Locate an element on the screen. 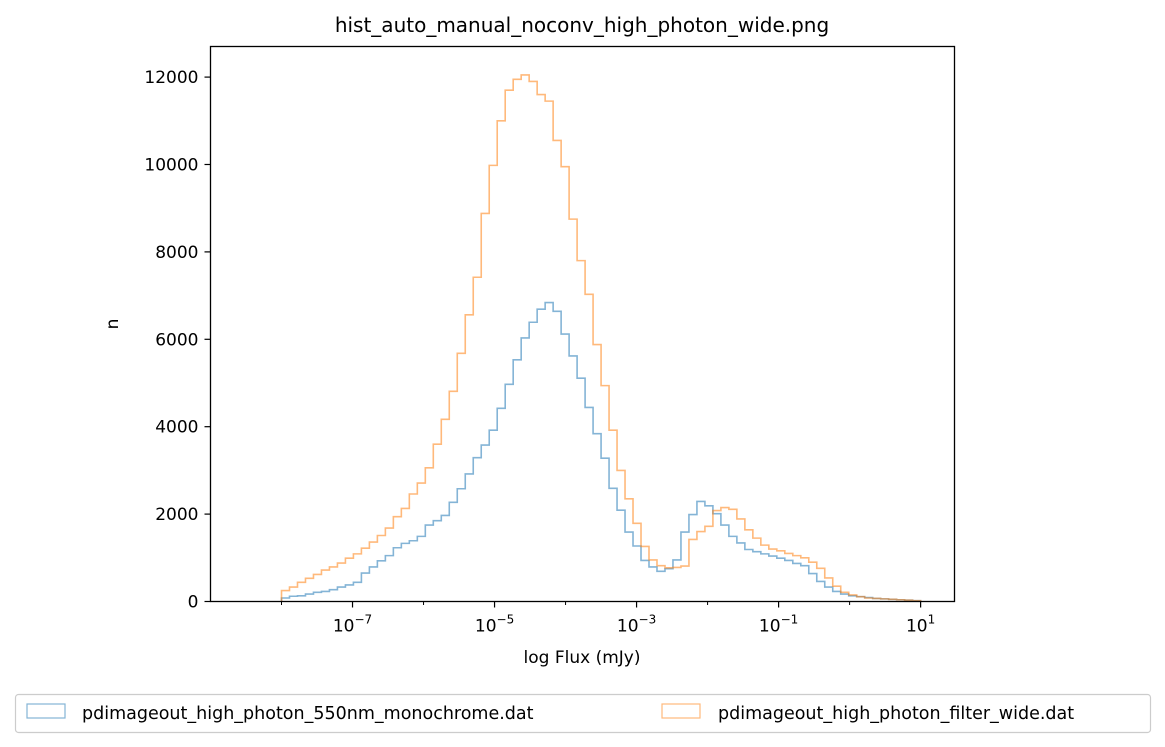  x-tick-label: 10⁻⁵ is located at coordinates (494, 625).